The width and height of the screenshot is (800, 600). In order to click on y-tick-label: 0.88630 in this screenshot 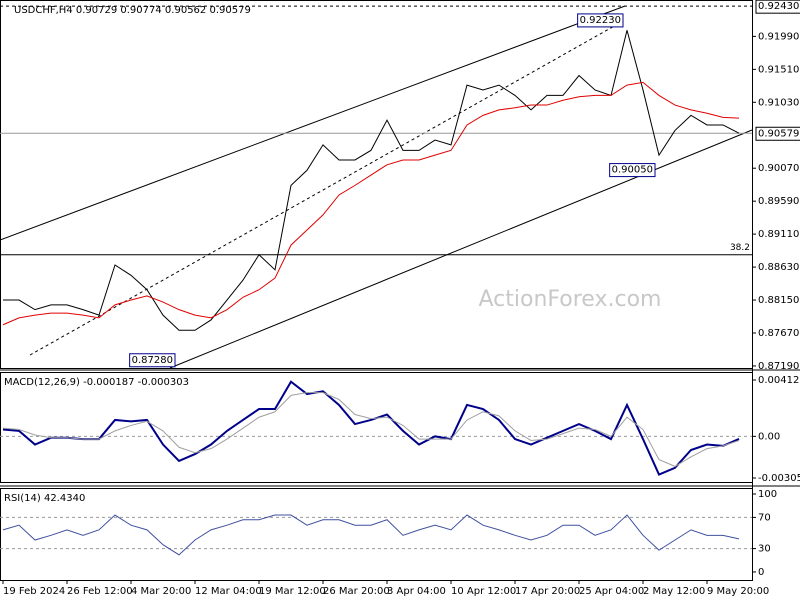, I will do `click(778, 267)`.